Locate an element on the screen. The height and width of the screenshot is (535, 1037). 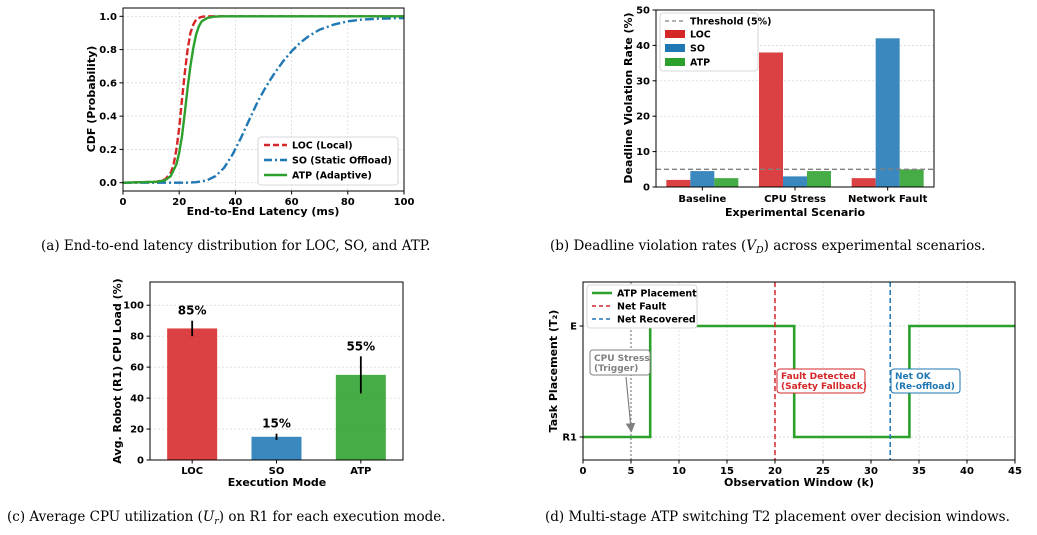
chart-a-legend-loc: LOC (Local) is located at coordinates (322, 146).